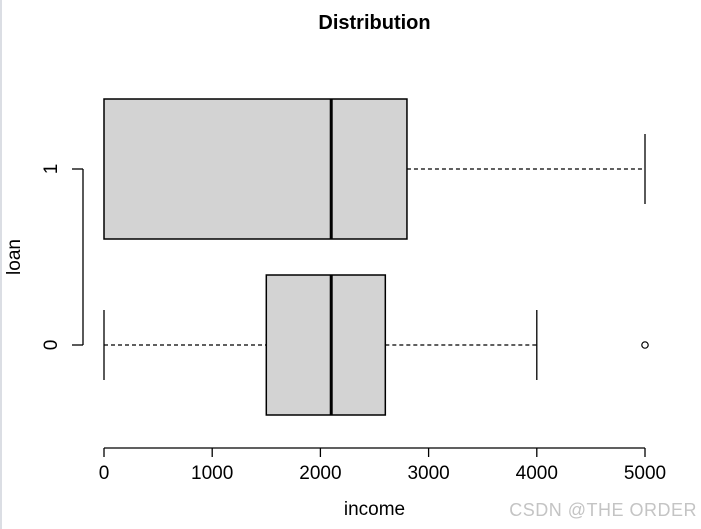 The height and width of the screenshot is (529, 701). Describe the element at coordinates (1, 264) in the screenshot. I see `left-edge-divider` at that location.